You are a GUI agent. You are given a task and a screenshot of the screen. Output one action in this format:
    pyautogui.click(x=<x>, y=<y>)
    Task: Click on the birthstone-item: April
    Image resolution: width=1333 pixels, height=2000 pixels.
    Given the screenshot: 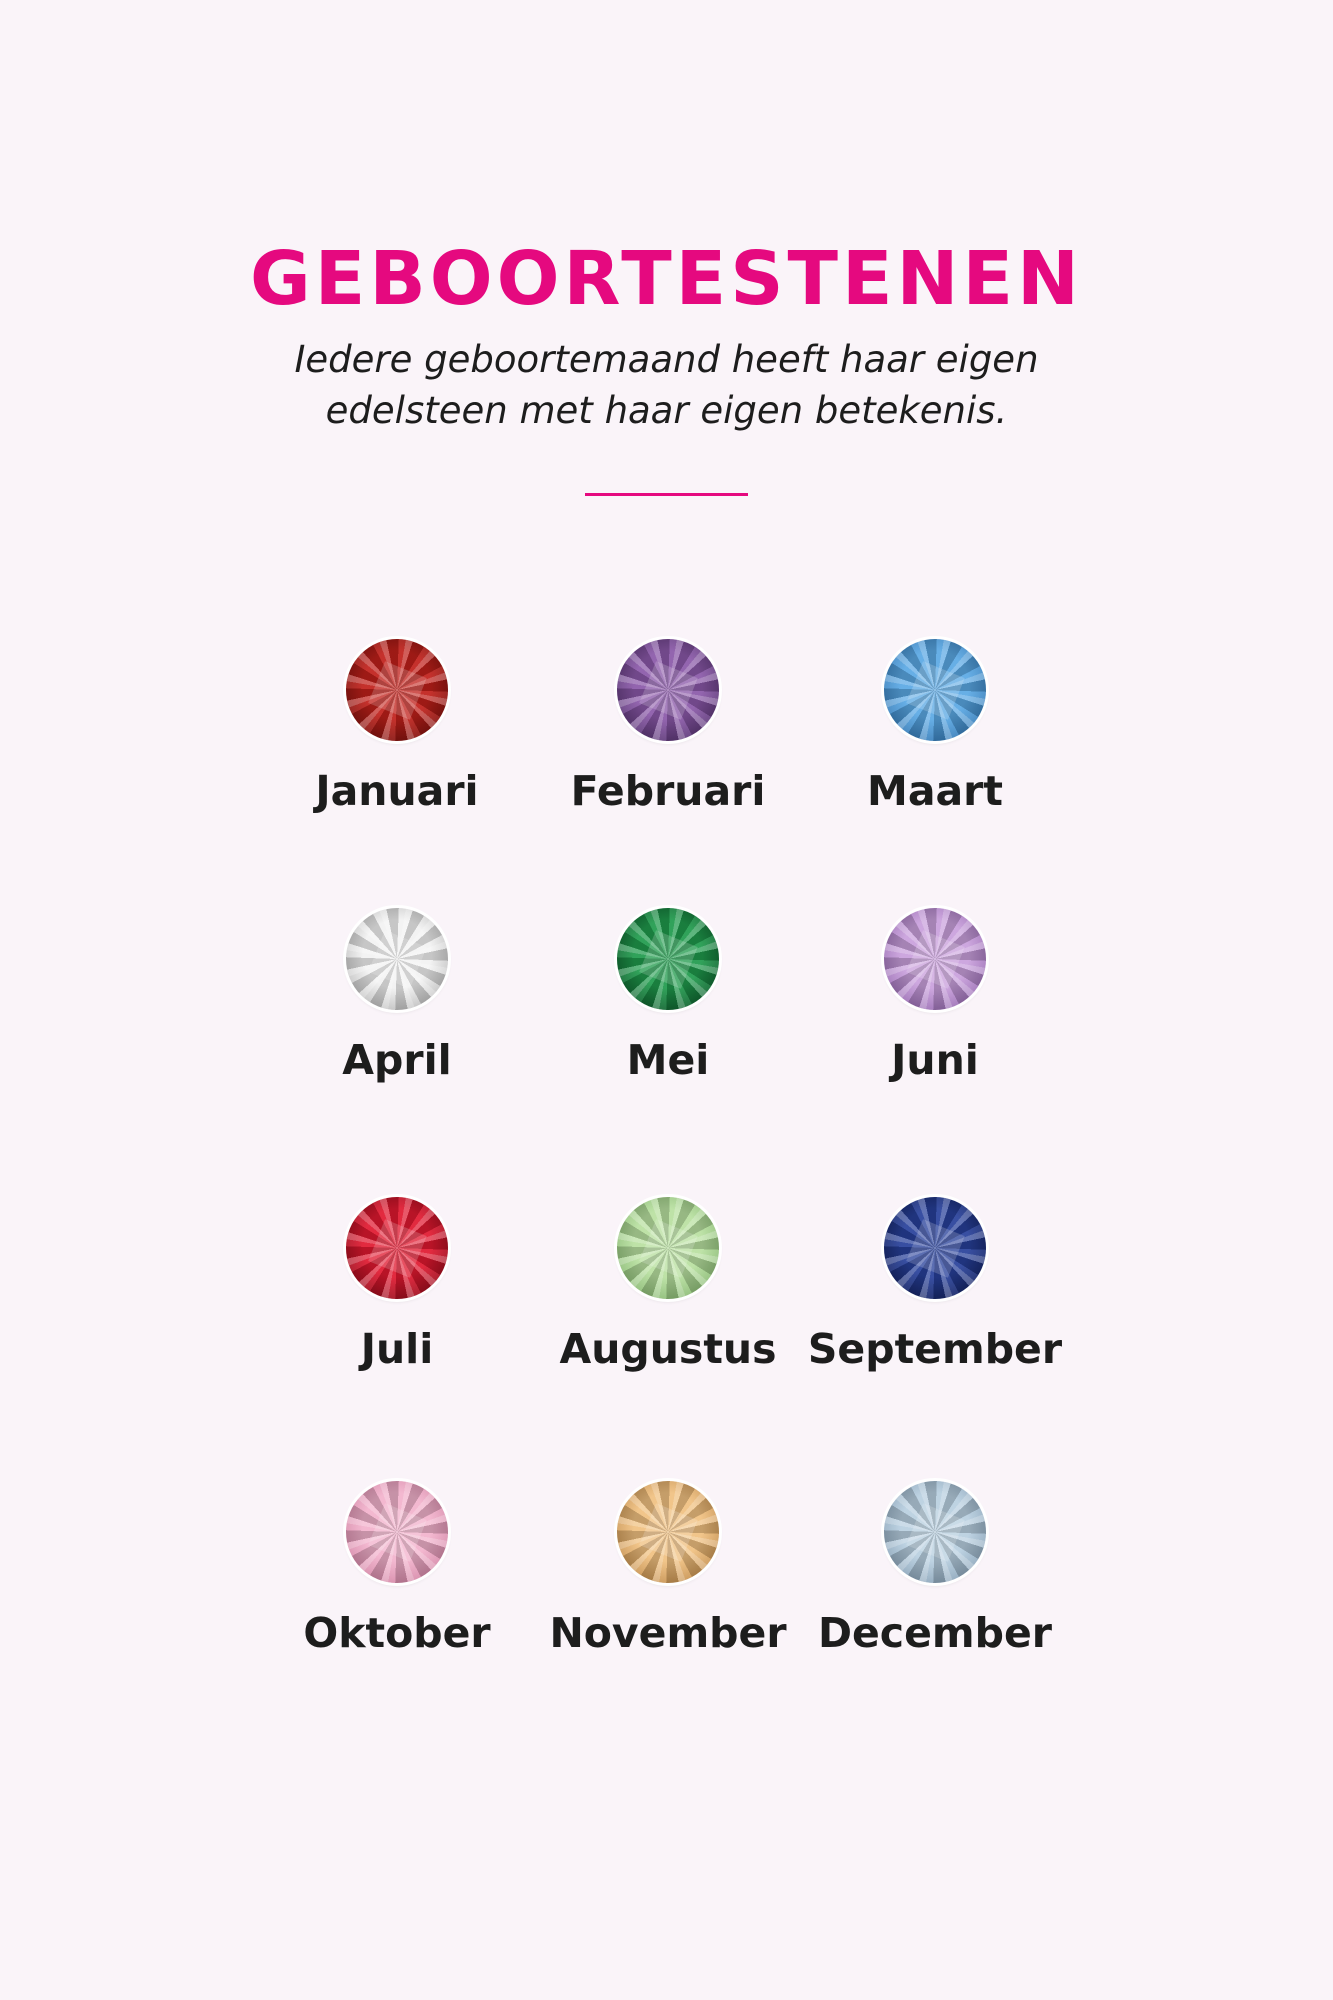 What is the action you would take?
    pyautogui.click(x=397, y=996)
    